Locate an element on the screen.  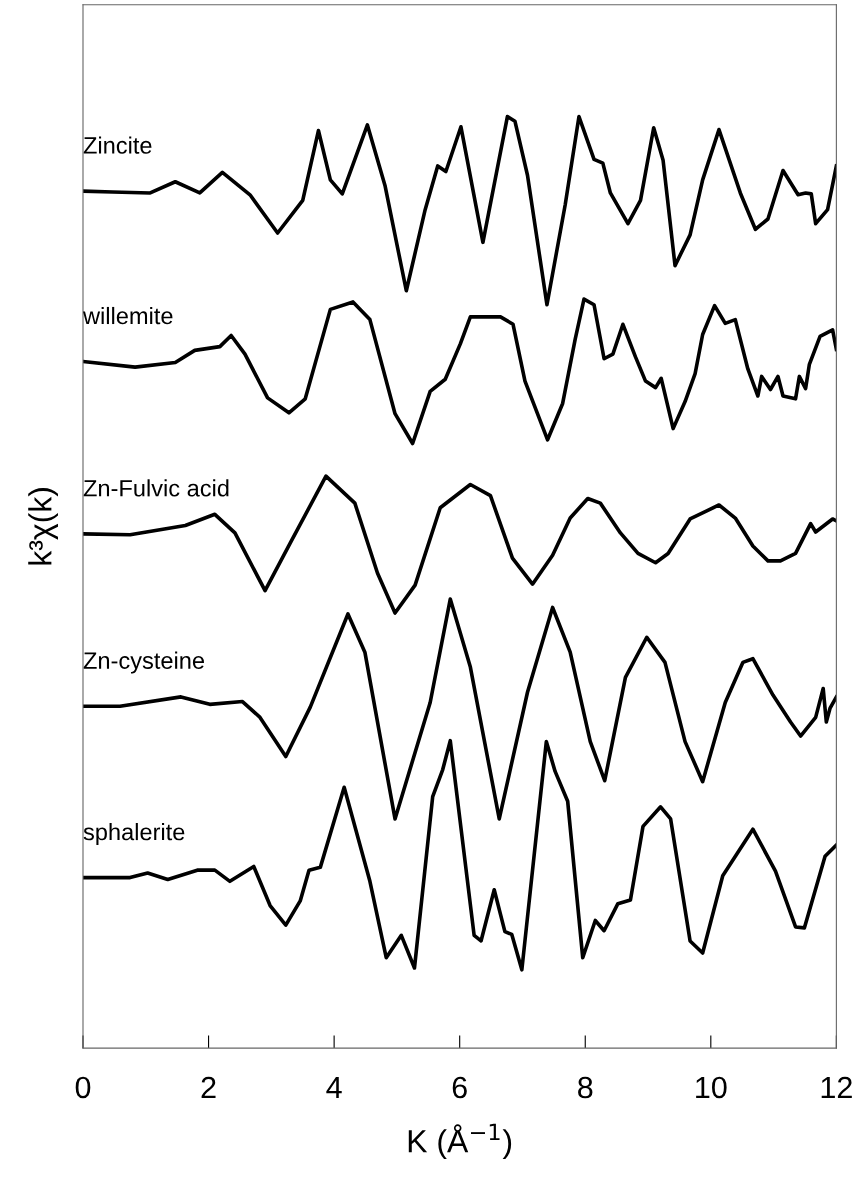
series-label: Zn-cysteine is located at coordinates (143, 662).